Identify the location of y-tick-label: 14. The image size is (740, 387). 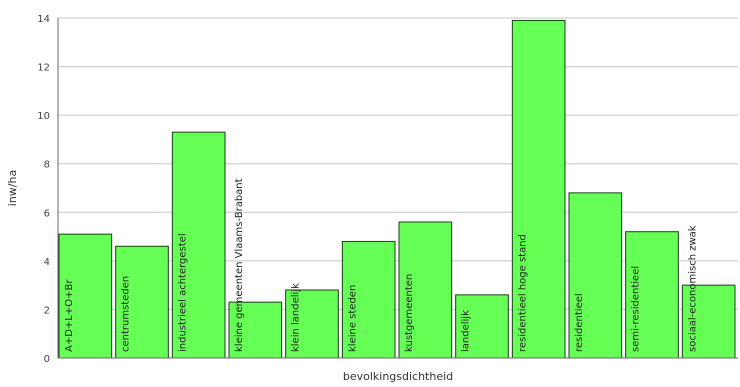
(43, 19).